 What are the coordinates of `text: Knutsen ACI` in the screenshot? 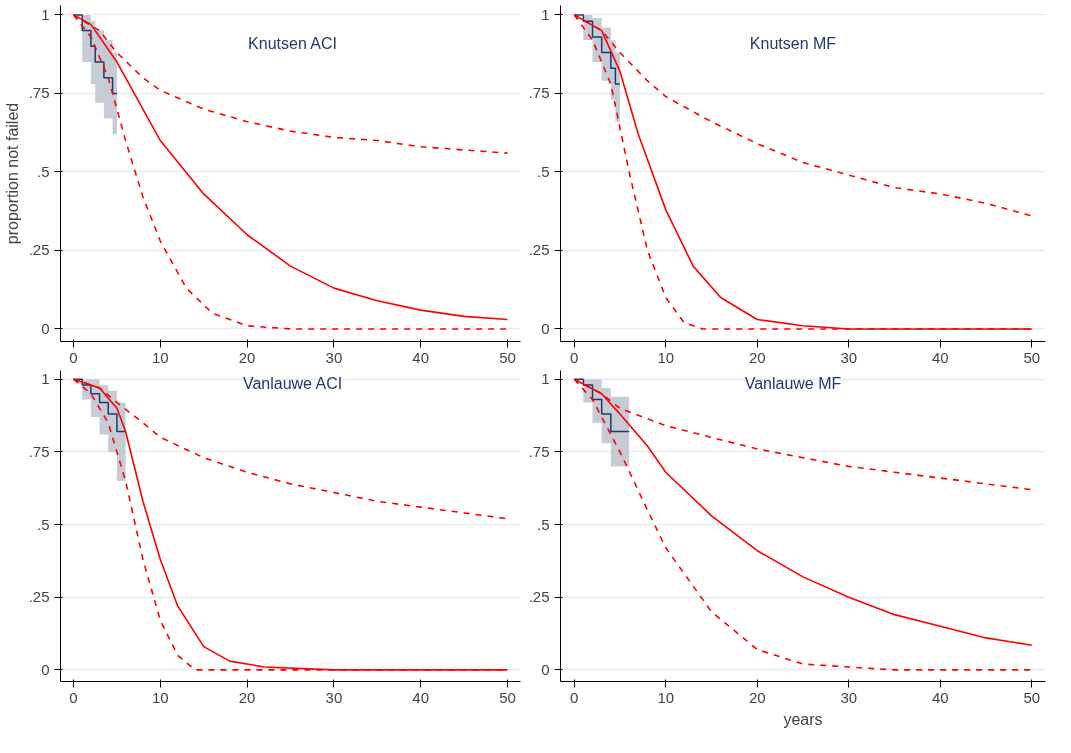 It's located at (293, 43).